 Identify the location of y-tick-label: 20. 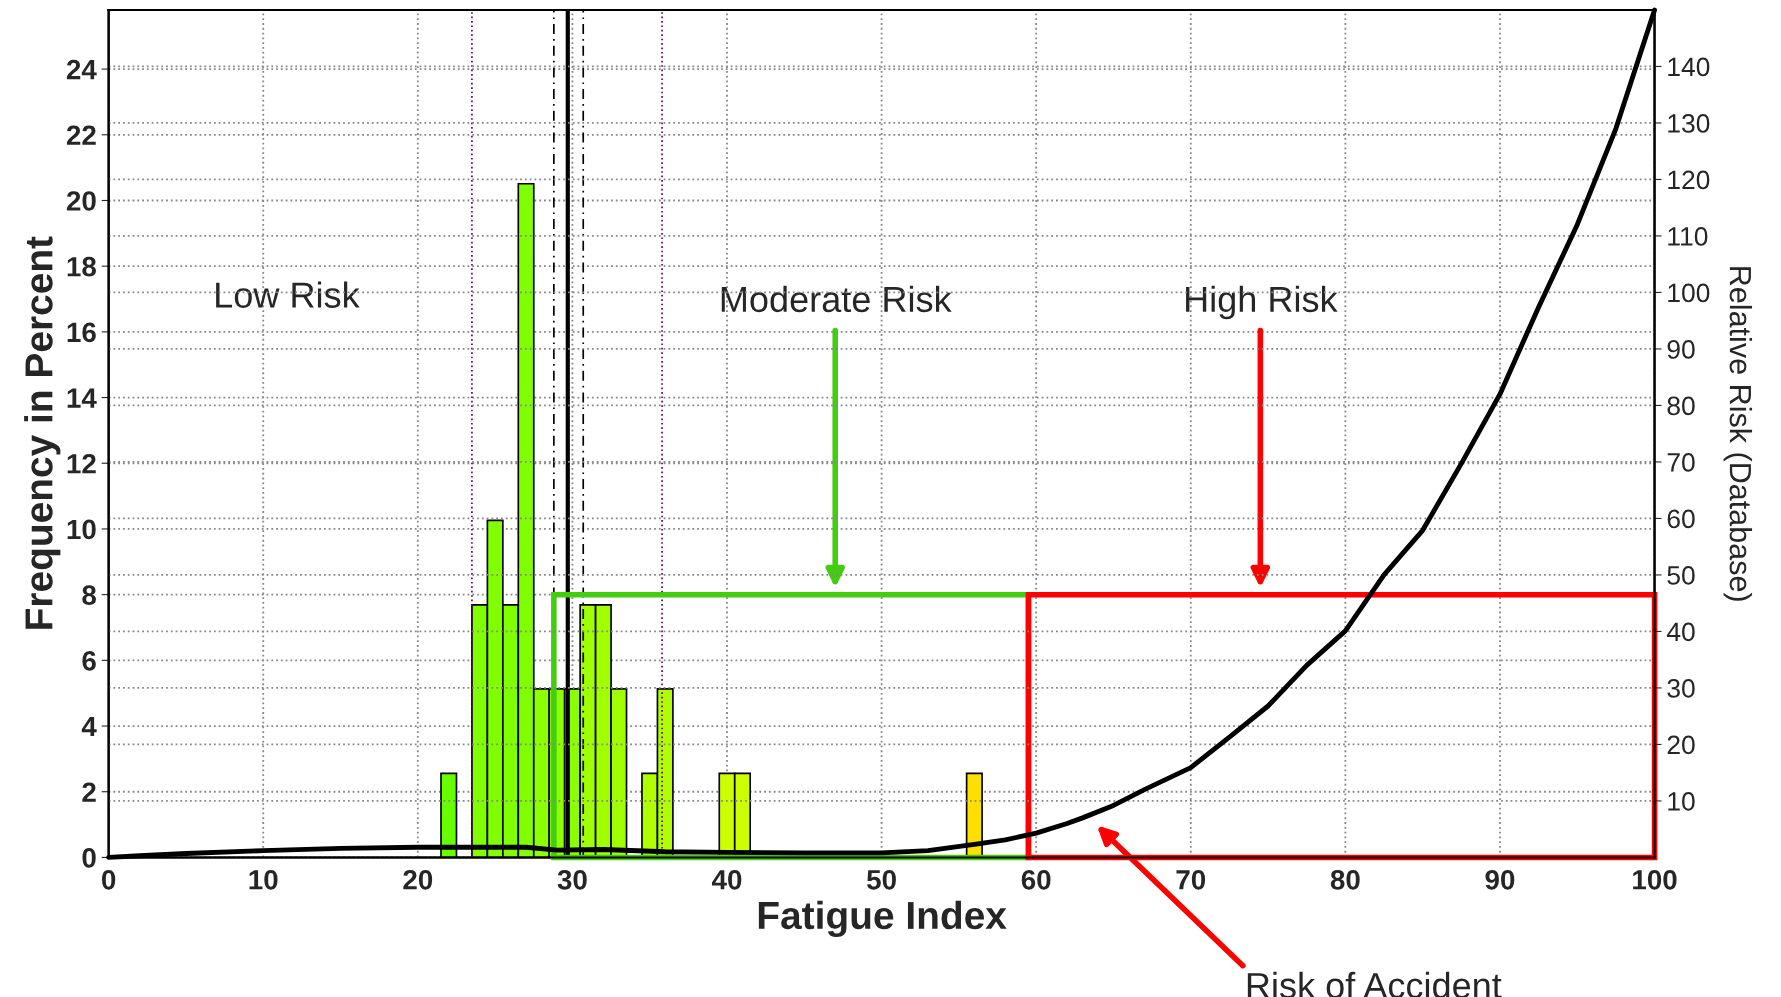
(81, 201).